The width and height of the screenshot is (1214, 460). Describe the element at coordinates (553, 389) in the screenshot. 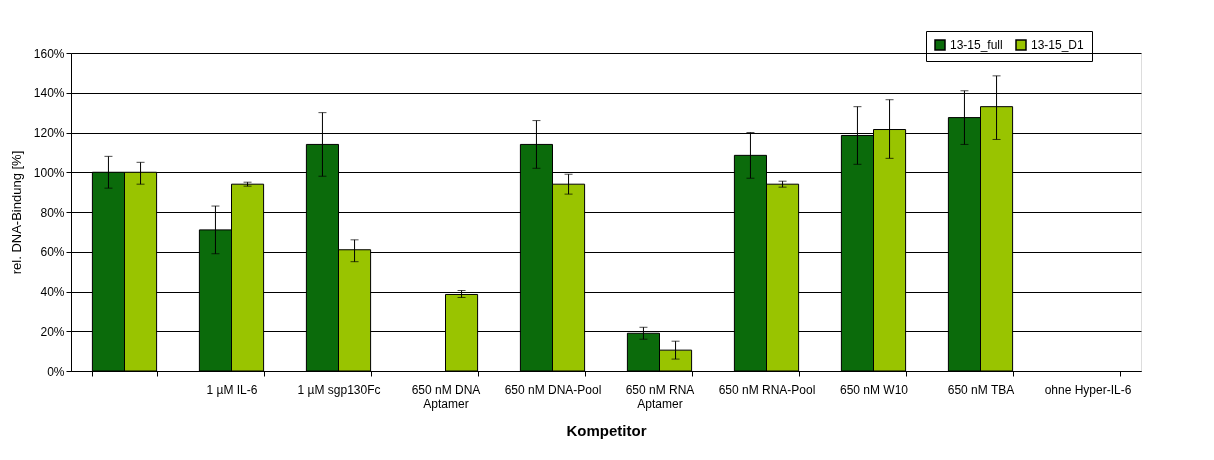

I see `x-tick-label: 650 nM DNA-Pool` at that location.